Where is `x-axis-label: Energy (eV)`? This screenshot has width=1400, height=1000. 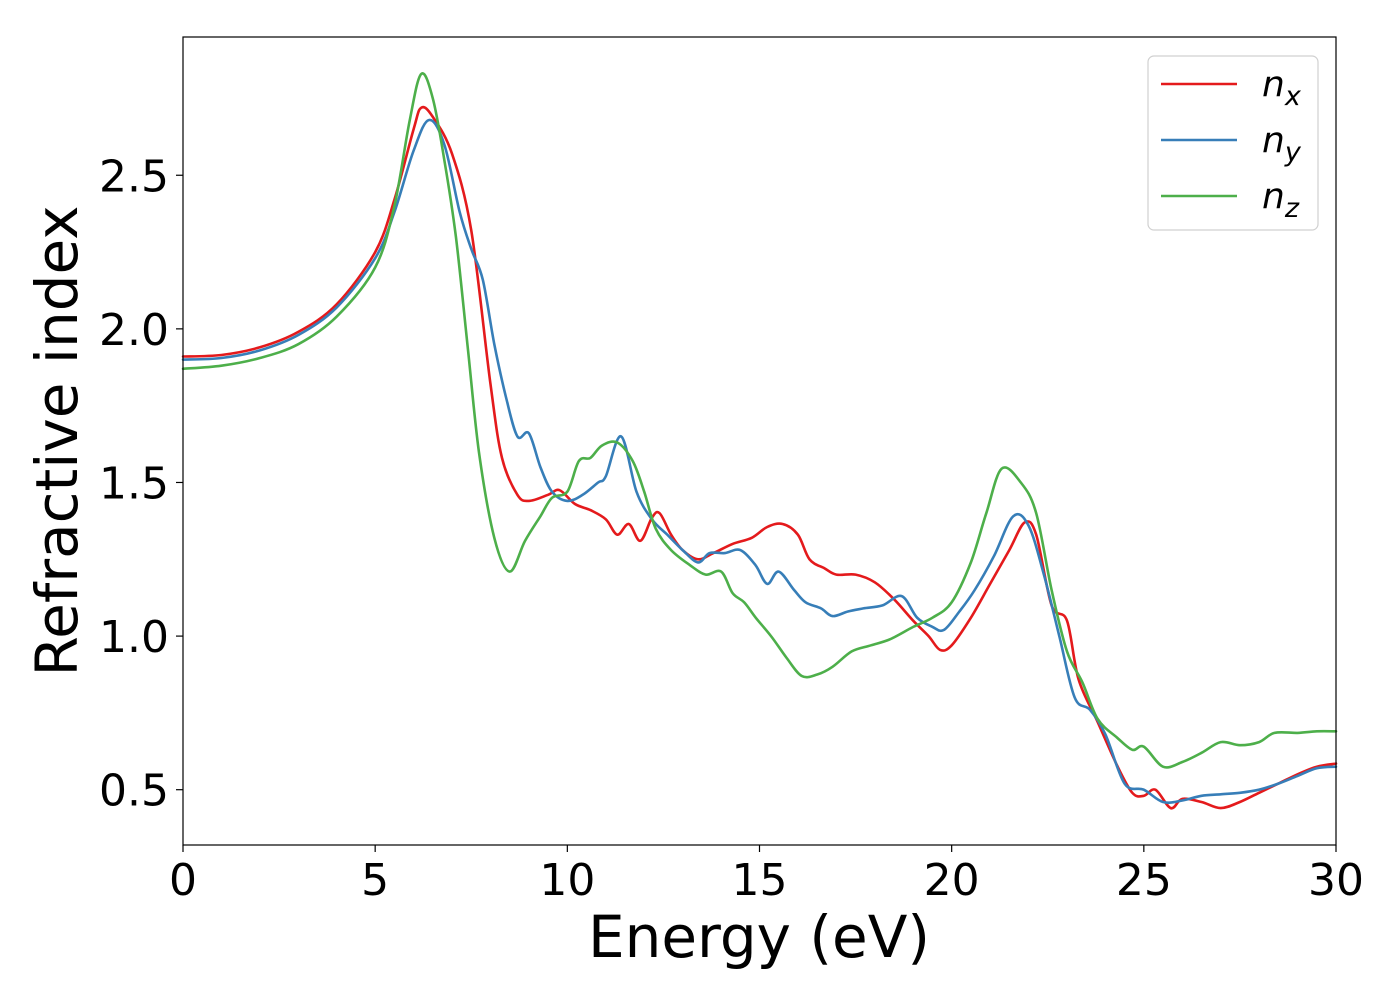
x-axis-label: Energy (eV) is located at coordinates (759, 937).